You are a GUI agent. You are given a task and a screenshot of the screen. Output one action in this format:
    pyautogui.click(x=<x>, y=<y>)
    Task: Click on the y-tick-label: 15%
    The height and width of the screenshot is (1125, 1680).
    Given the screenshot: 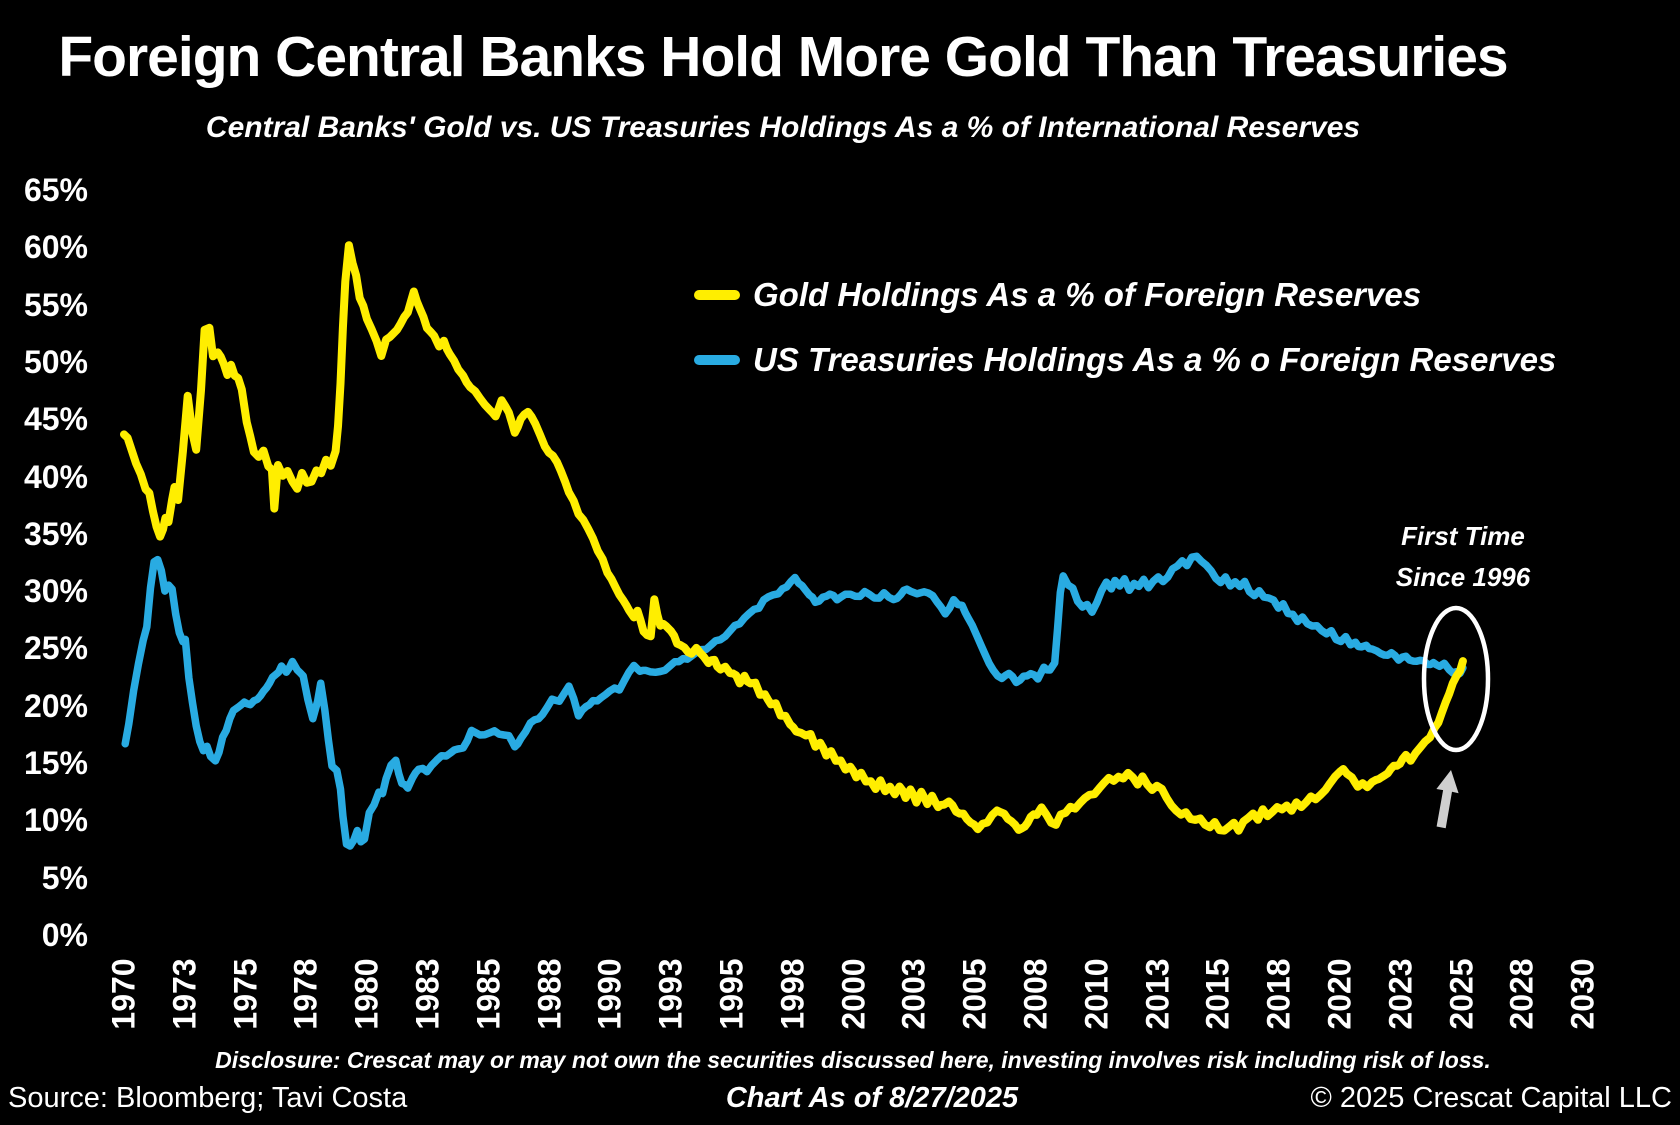 What is the action you would take?
    pyautogui.click(x=55, y=763)
    